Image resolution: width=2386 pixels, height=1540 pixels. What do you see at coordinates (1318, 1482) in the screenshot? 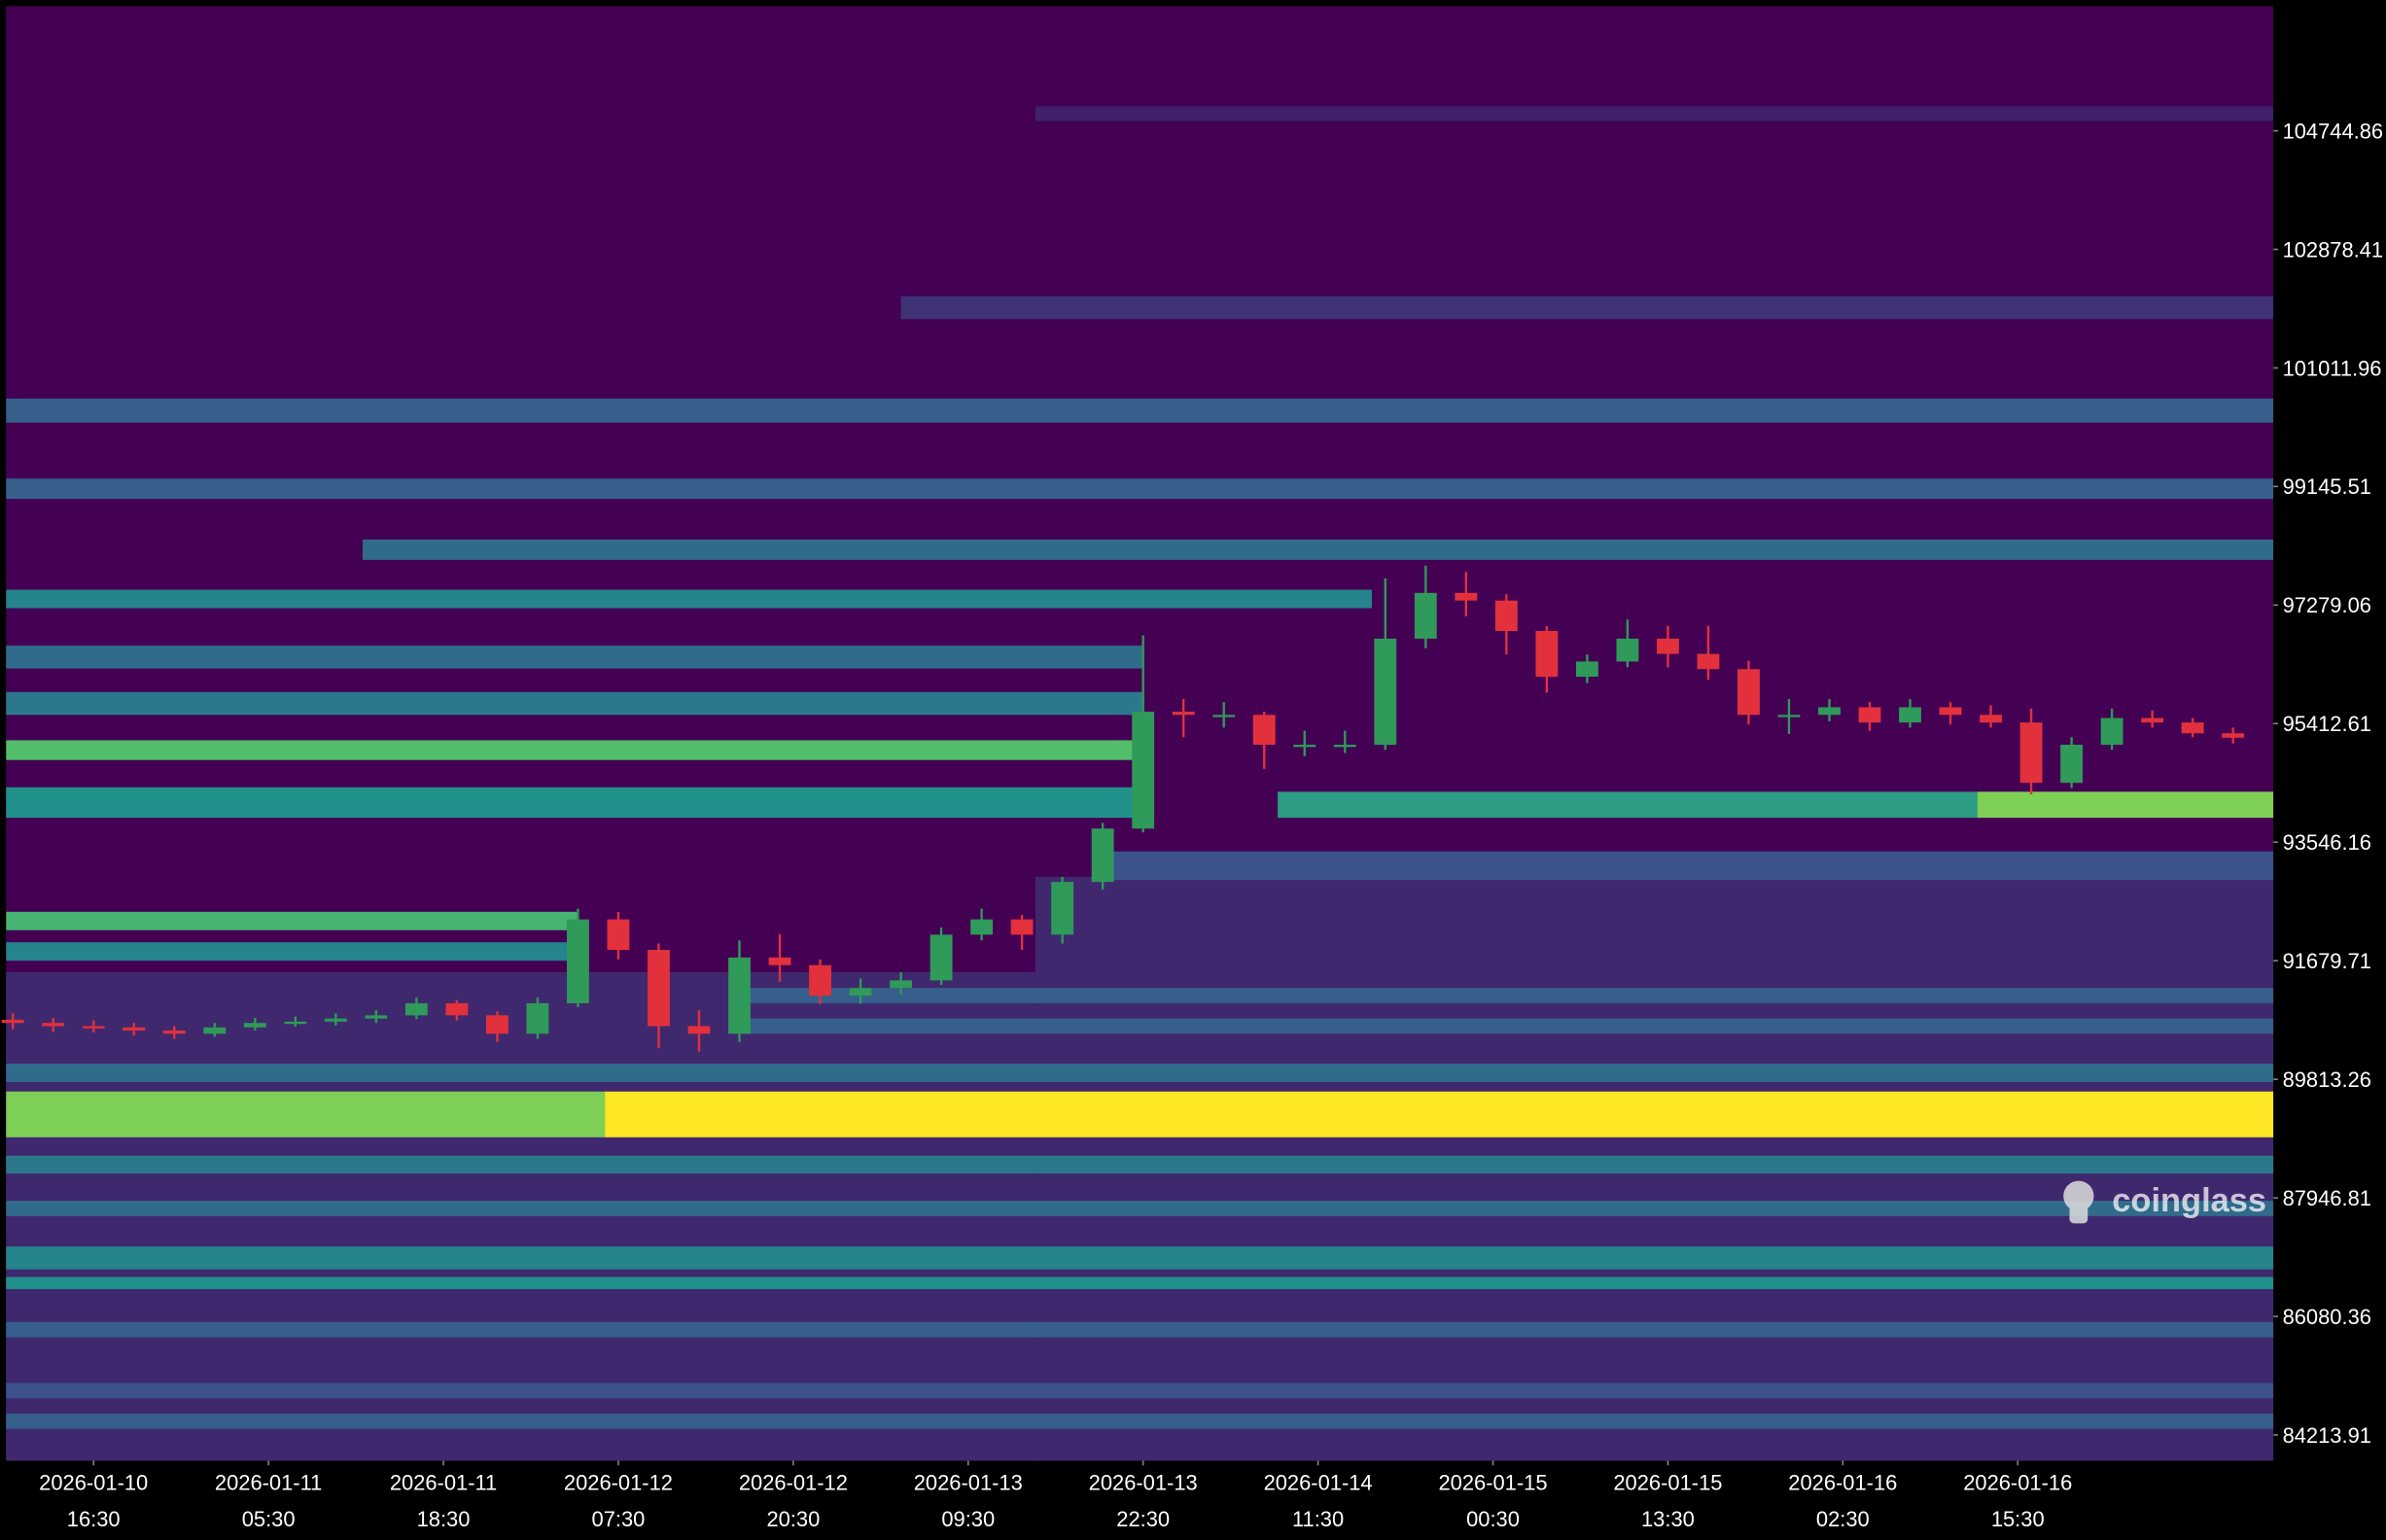
I see `x-tick-label: 2026-01-14` at bounding box center [1318, 1482].